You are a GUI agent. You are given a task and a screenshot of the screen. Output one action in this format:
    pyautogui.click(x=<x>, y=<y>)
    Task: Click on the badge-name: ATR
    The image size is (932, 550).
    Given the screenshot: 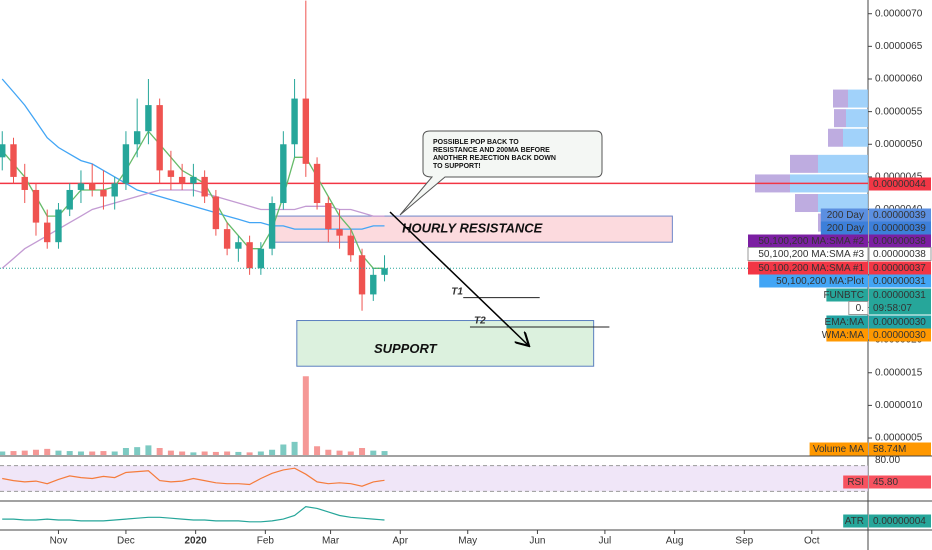 What is the action you would take?
    pyautogui.click(x=854, y=521)
    